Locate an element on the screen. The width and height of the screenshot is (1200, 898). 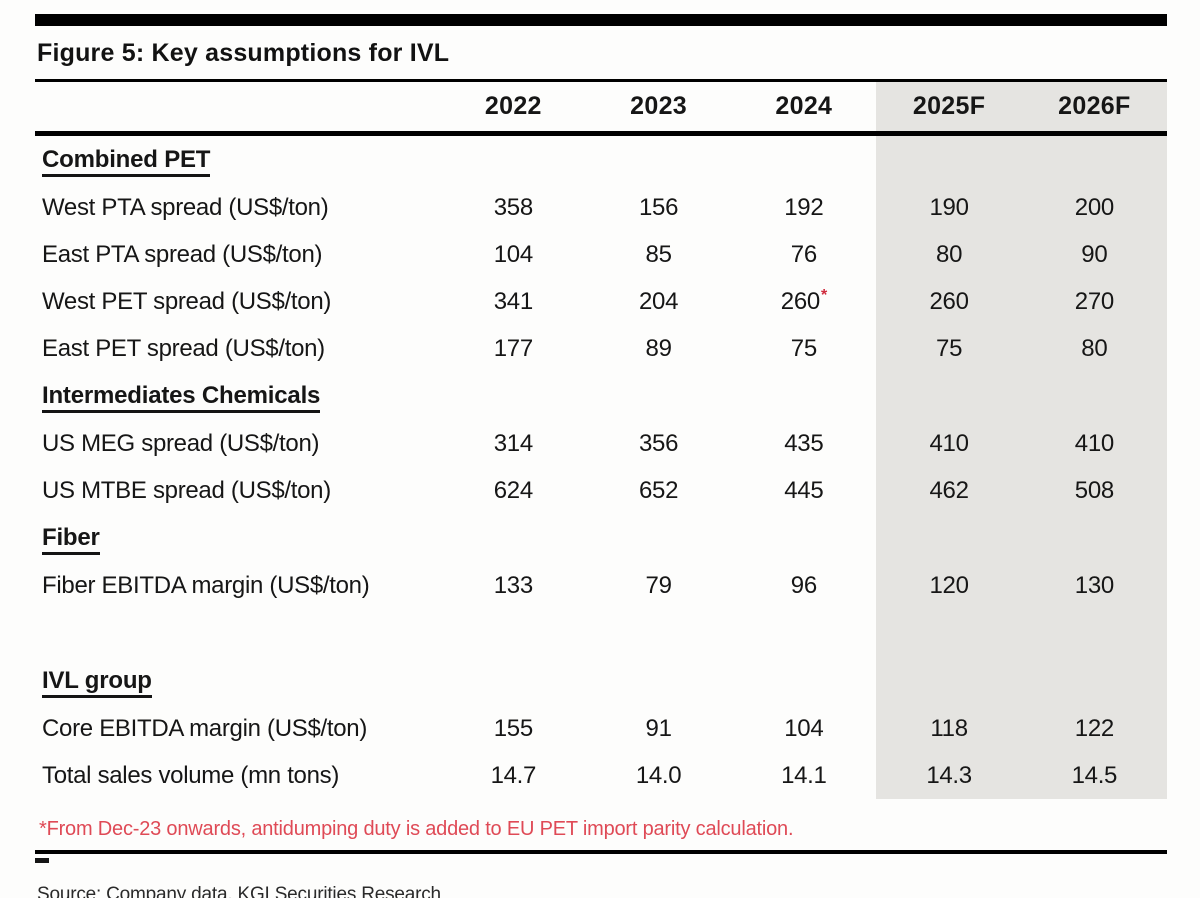
cell-value: 177 is located at coordinates (513, 348).